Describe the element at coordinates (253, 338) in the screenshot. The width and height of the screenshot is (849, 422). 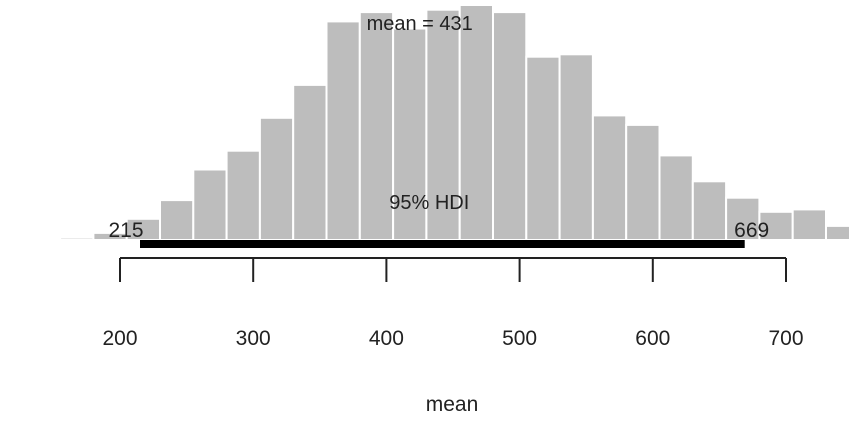
I see `x-tick-label: 300` at that location.